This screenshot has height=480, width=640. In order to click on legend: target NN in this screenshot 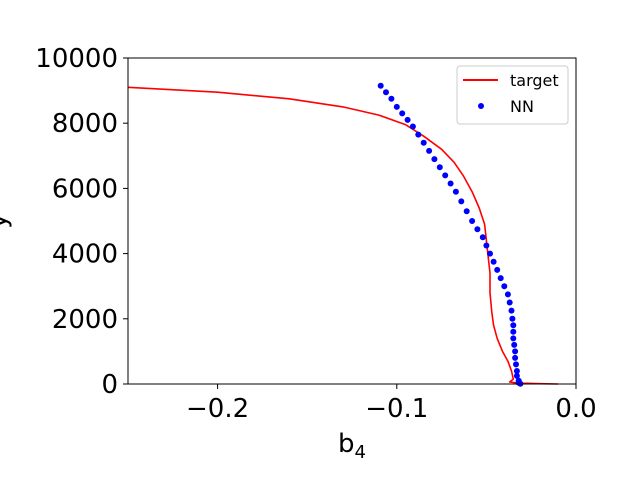, I will do `click(512, 95)`.